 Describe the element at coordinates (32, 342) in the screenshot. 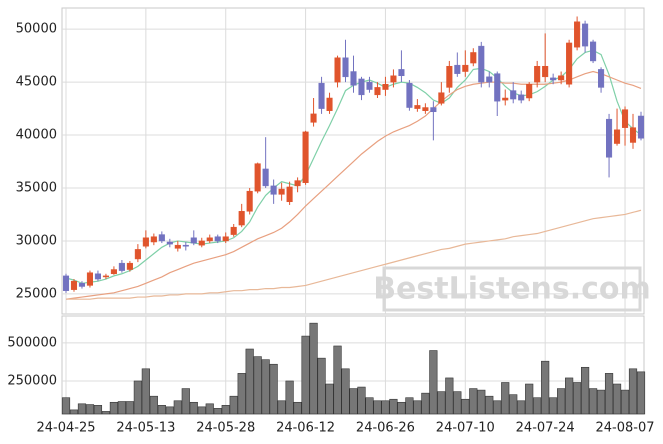

I see `volume-tick-label: 500000` at that location.